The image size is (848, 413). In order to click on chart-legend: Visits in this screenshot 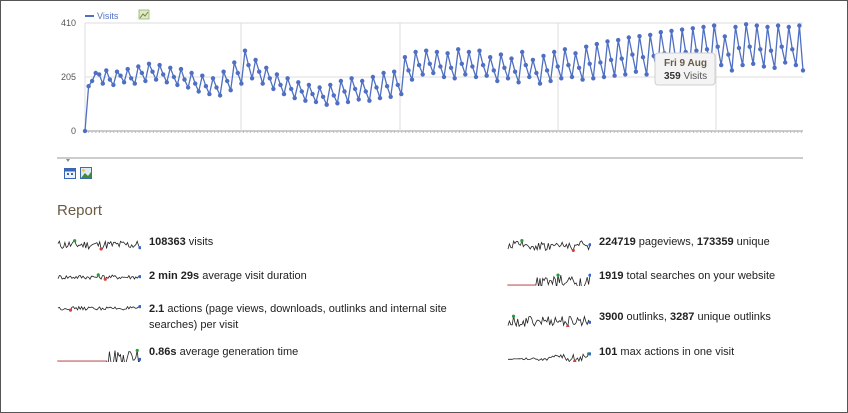, I will do `click(117, 15)`.